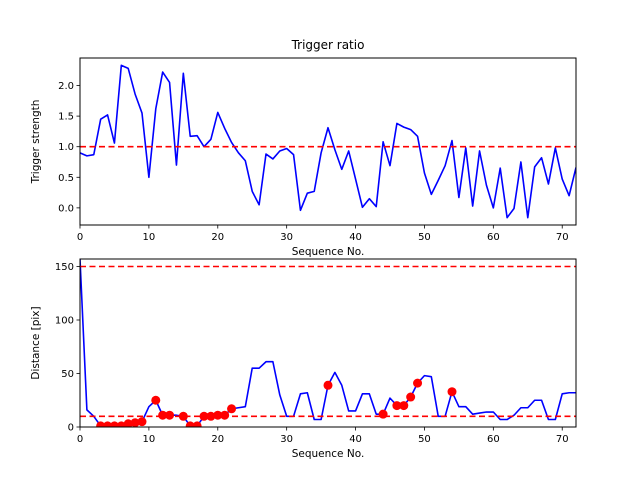  What do you see at coordinates (64, 320) in the screenshot?
I see `y-tick-label: 100` at bounding box center [64, 320].